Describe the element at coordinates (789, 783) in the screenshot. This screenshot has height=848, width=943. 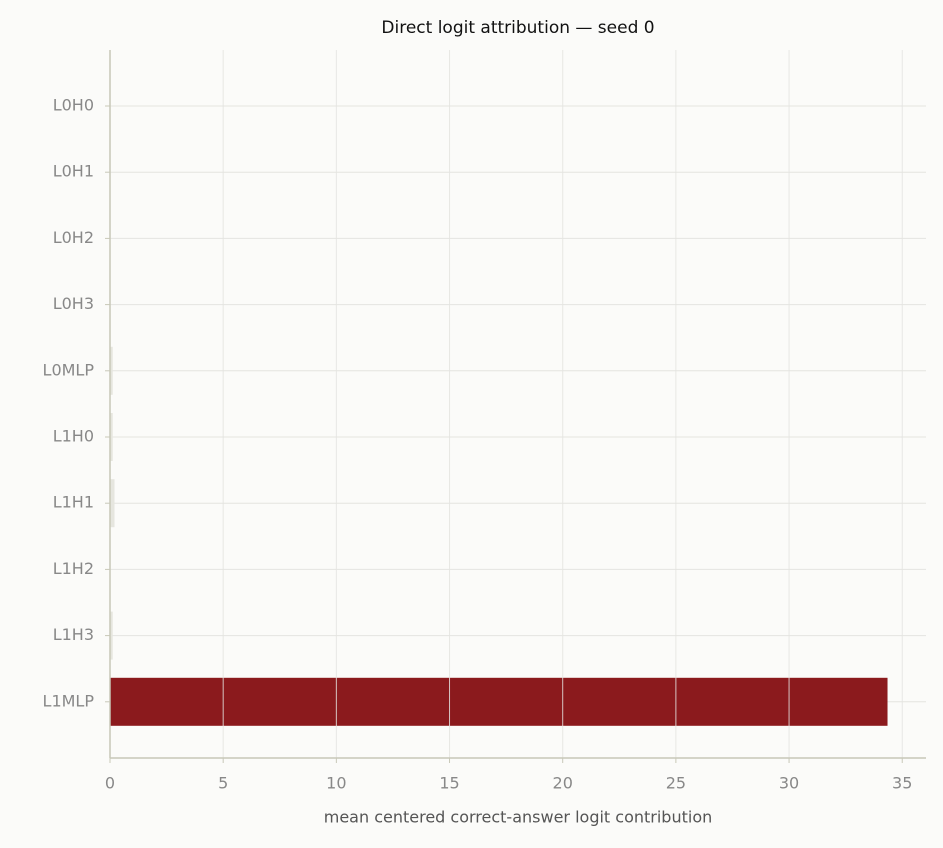
I see `x-tick-label: 30` at that location.